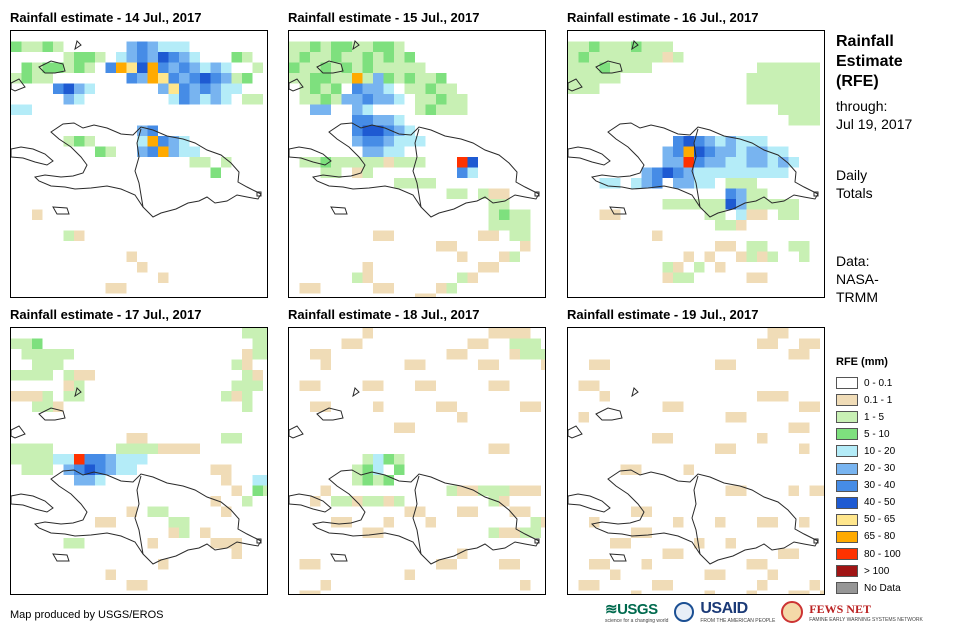 This screenshot has width=970, height=635. What do you see at coordinates (857, 279) in the screenshot?
I see `data-source-label: Data: NASA- TRMM` at bounding box center [857, 279].